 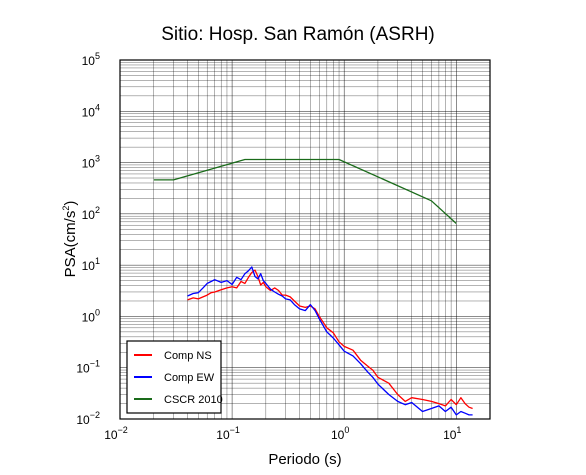 What do you see at coordinates (88, 367) in the screenshot?
I see `y-tick-label: 10⁻¹` at bounding box center [88, 367].